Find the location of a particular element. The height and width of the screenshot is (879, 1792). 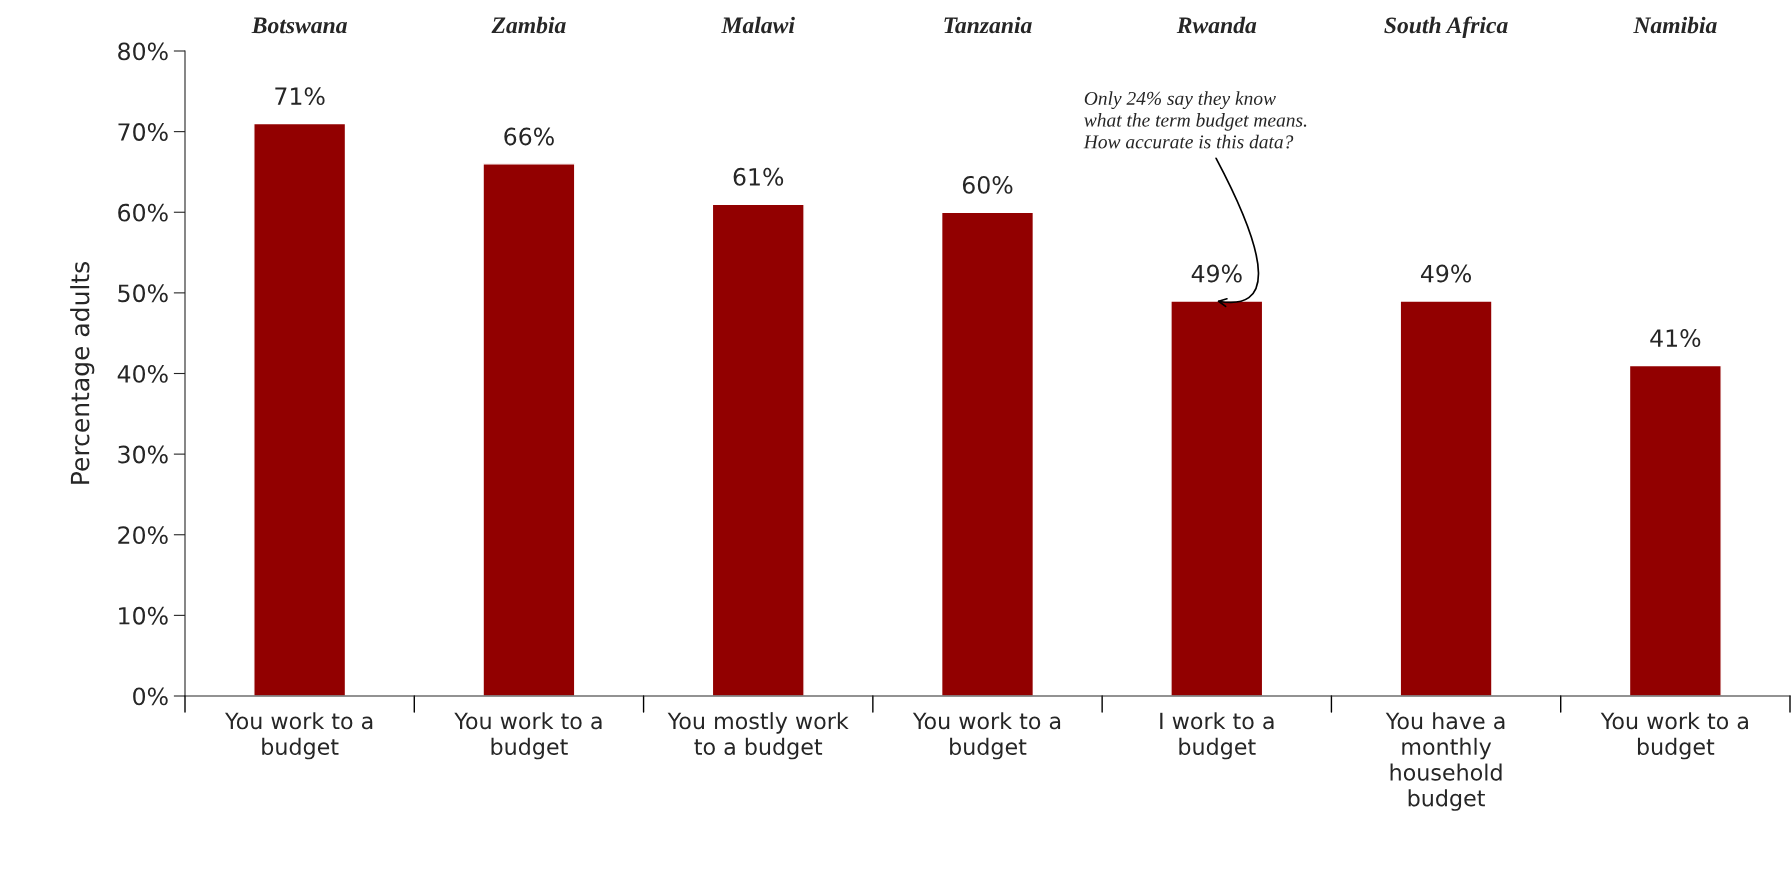

y-tick-label: 50% is located at coordinates (143, 293).